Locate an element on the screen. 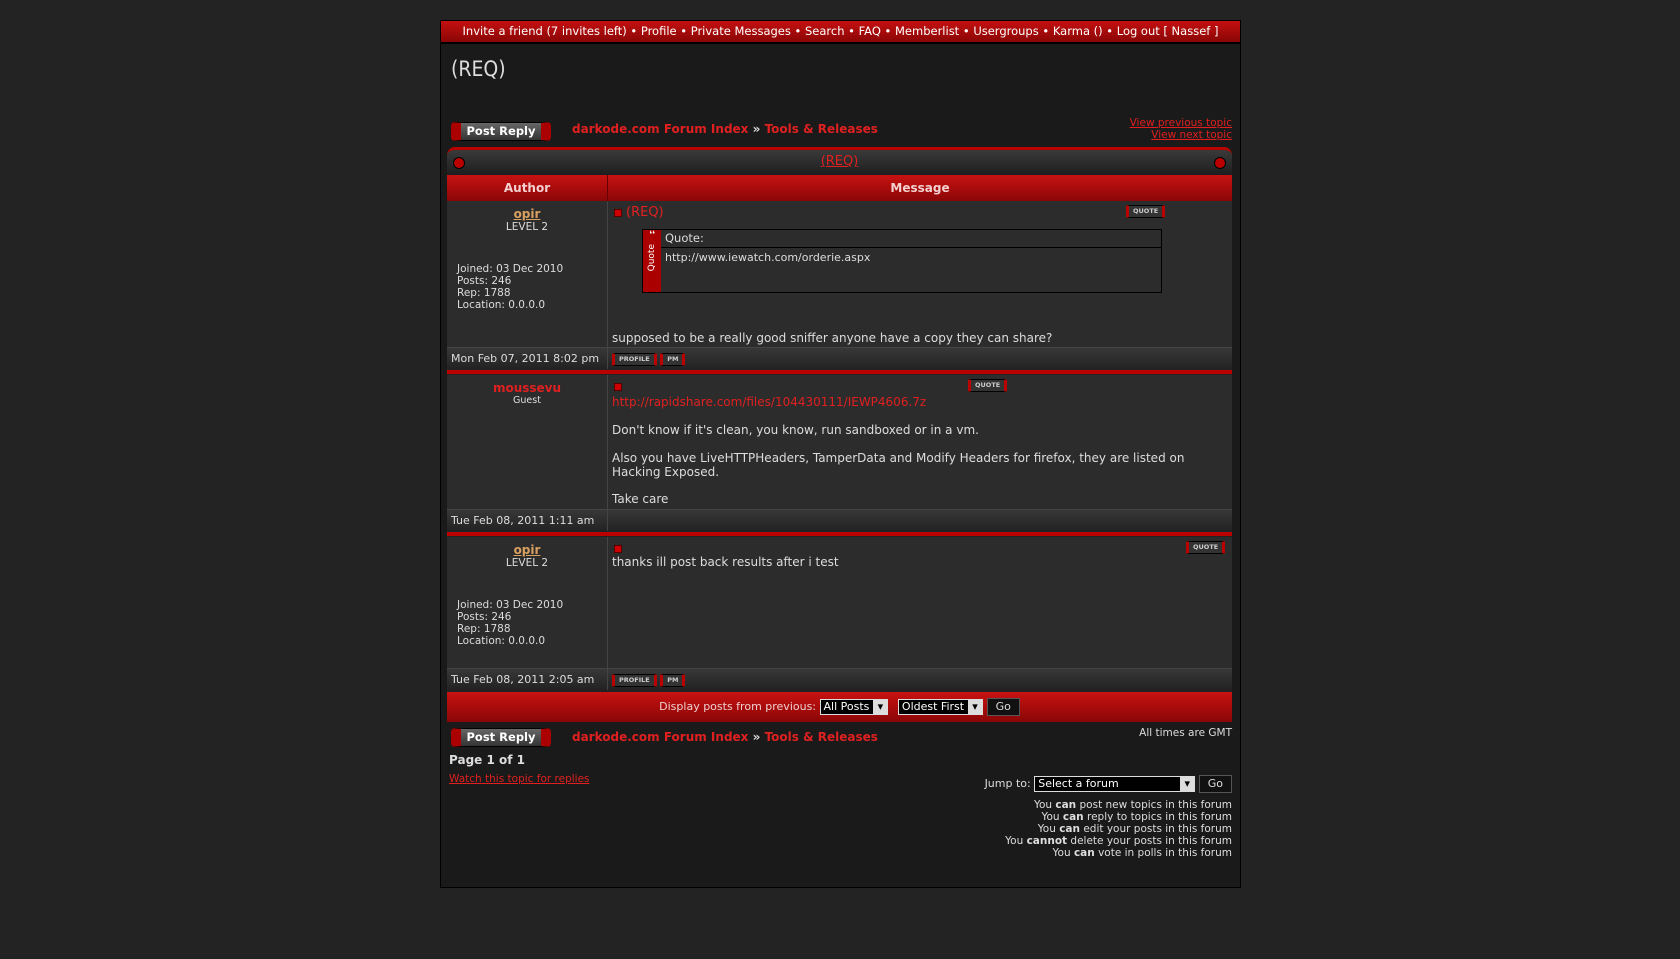 The height and width of the screenshot is (959, 1680). page-number: Page 1 of 1 is located at coordinates (487, 760).